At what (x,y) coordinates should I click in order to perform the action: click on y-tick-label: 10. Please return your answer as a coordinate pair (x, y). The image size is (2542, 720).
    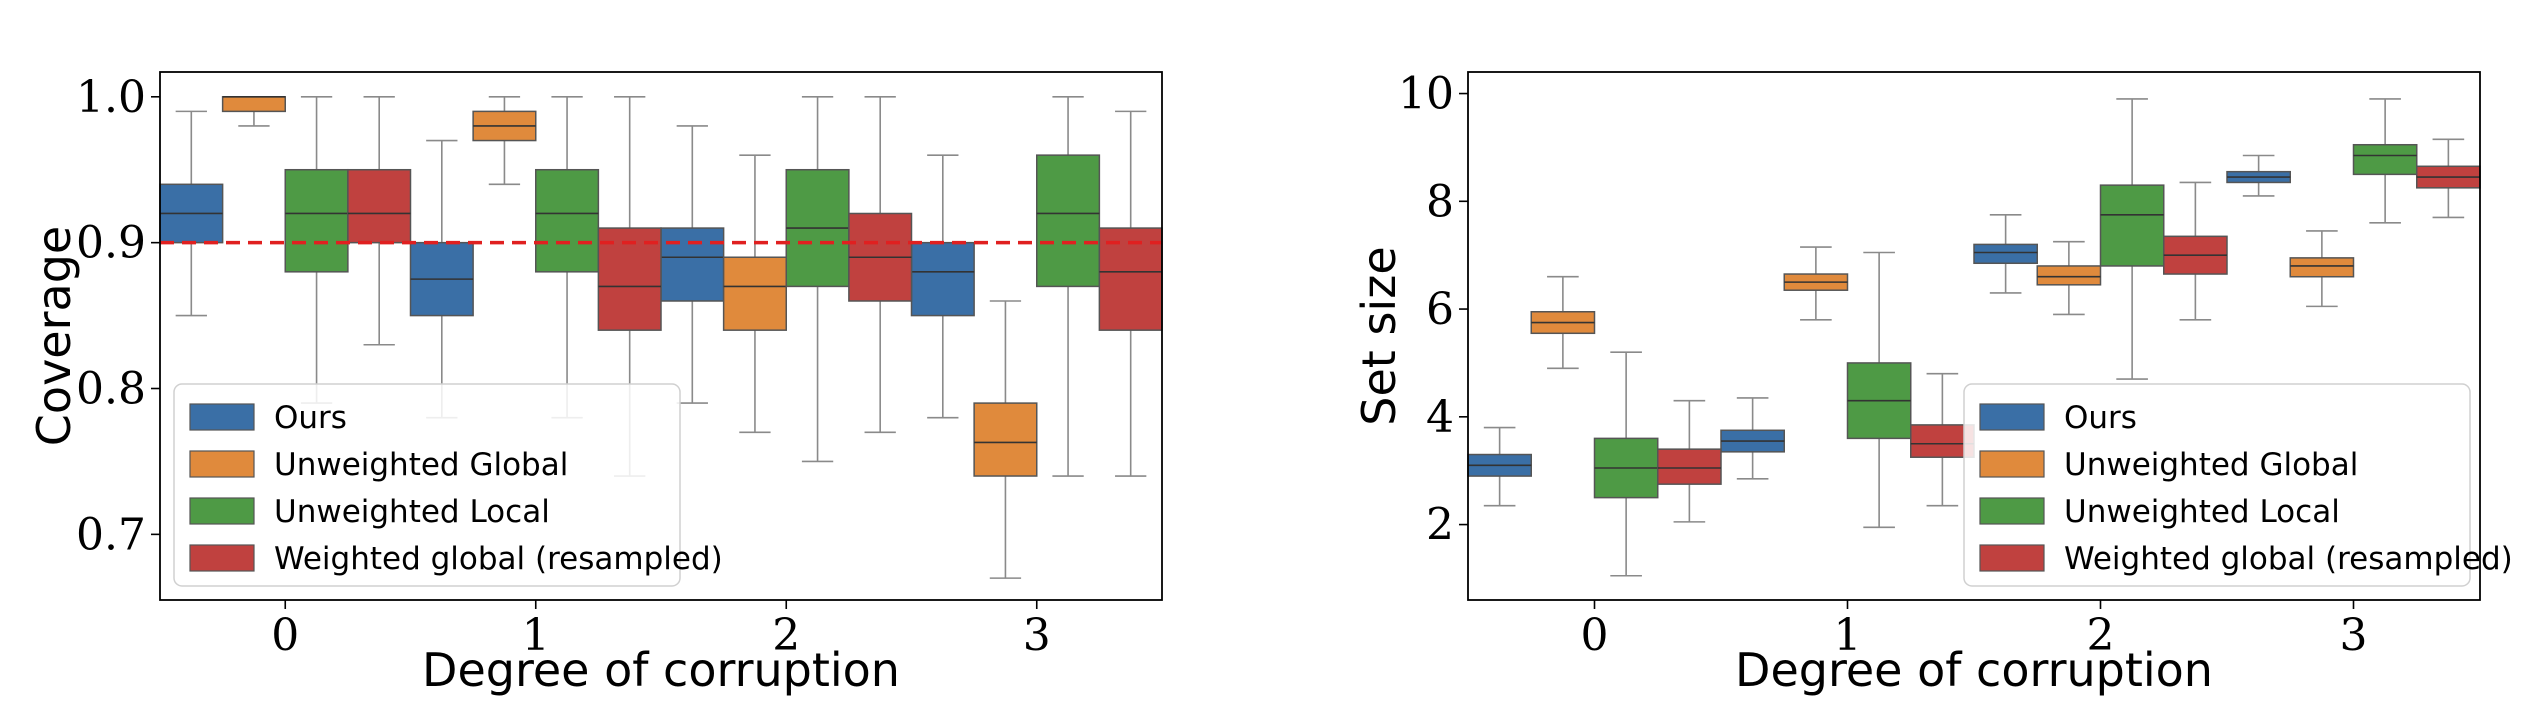
    Looking at the image, I should click on (1426, 94).